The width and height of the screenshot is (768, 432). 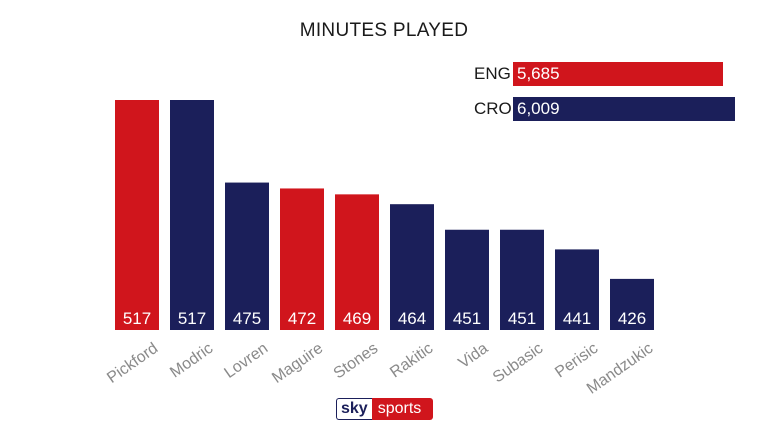 What do you see at coordinates (247, 256) in the screenshot?
I see `bar-lovren` at bounding box center [247, 256].